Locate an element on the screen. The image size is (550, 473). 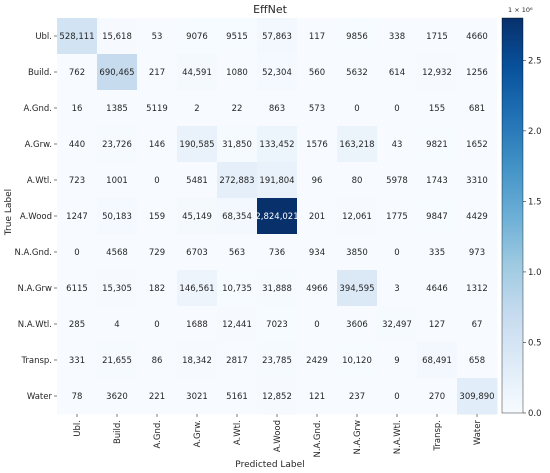
cell-value-label: 573 is located at coordinates (317, 109).